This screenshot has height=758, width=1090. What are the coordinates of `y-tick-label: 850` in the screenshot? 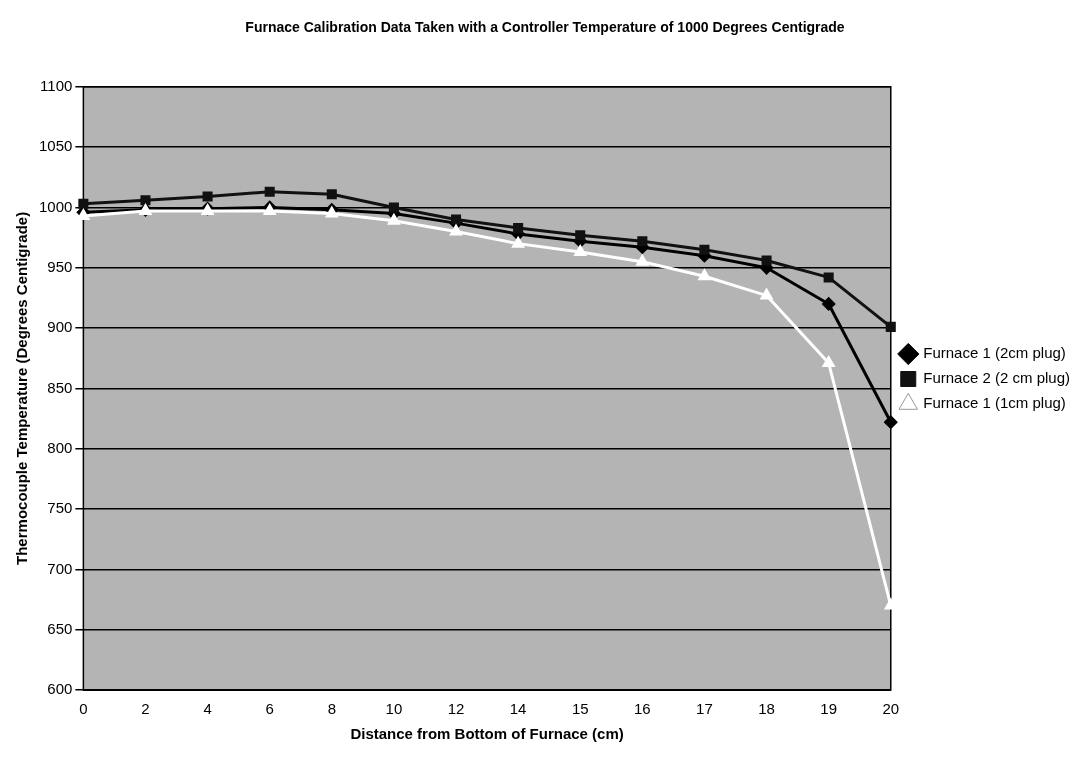 It's located at (60, 387).